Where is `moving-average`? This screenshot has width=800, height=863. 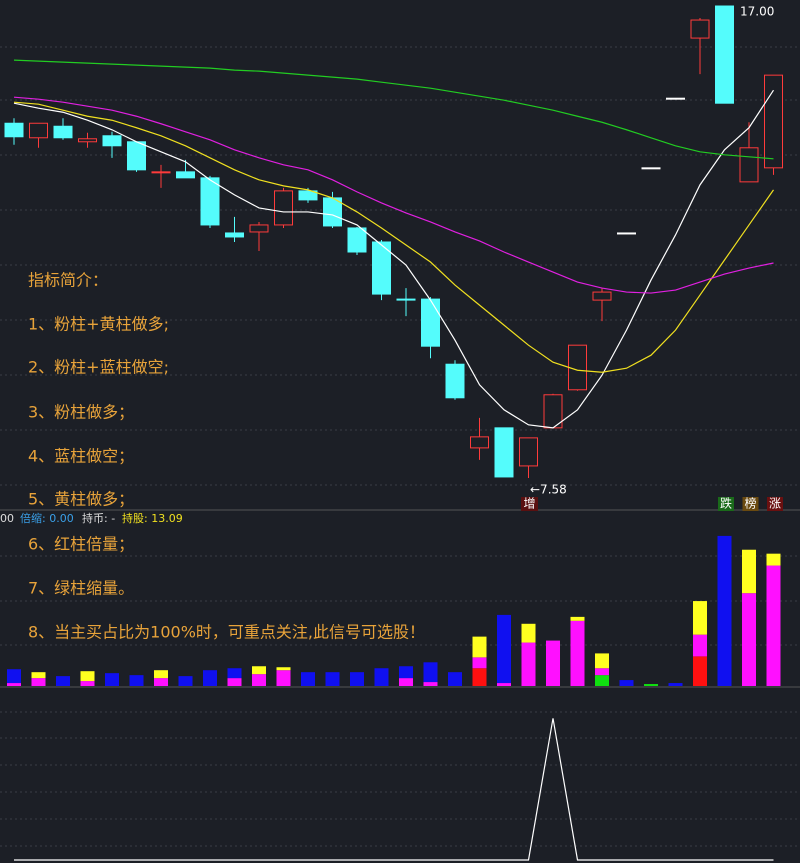
moving-average is located at coordinates (393, 109).